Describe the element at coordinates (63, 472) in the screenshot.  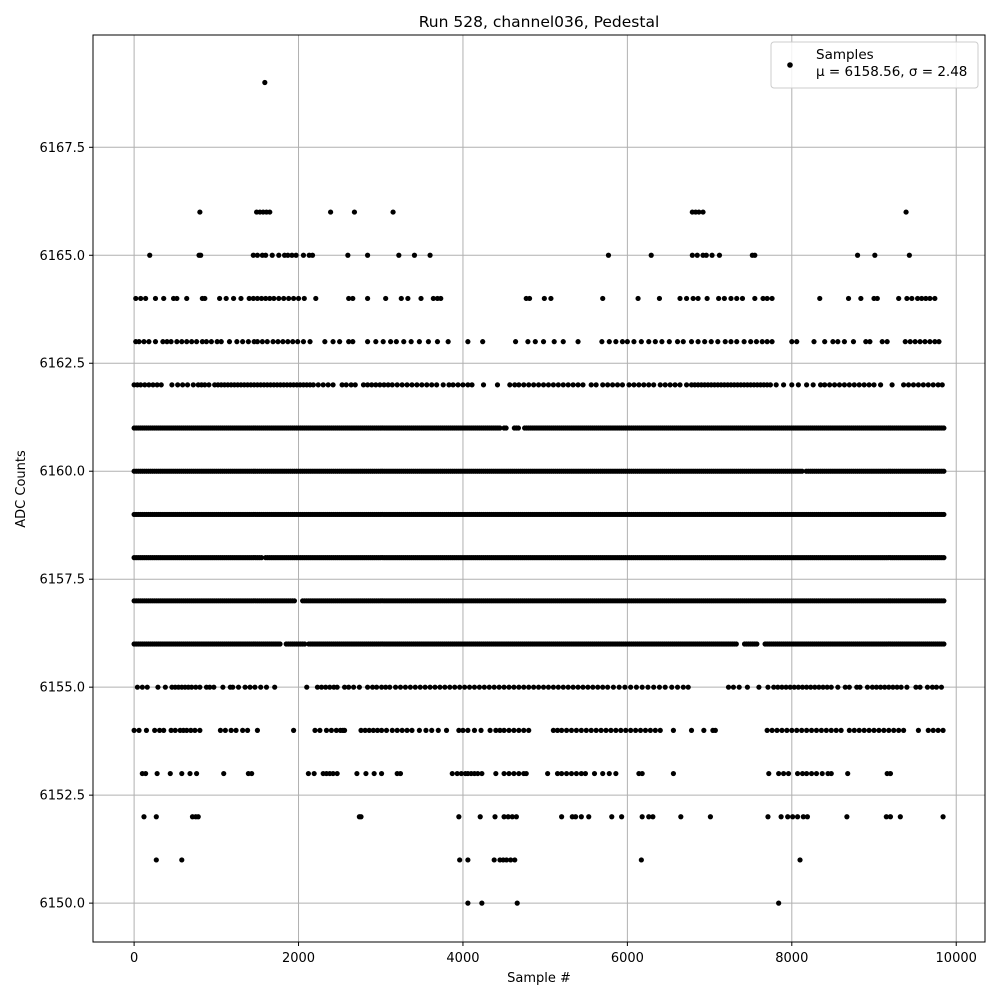
I see `y-tick-label: 6160.0` at that location.